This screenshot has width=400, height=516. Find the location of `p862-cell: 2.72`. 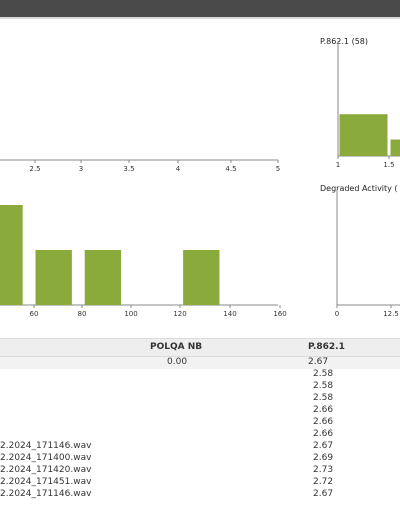

p862-cell: 2.72 is located at coordinates (323, 482).